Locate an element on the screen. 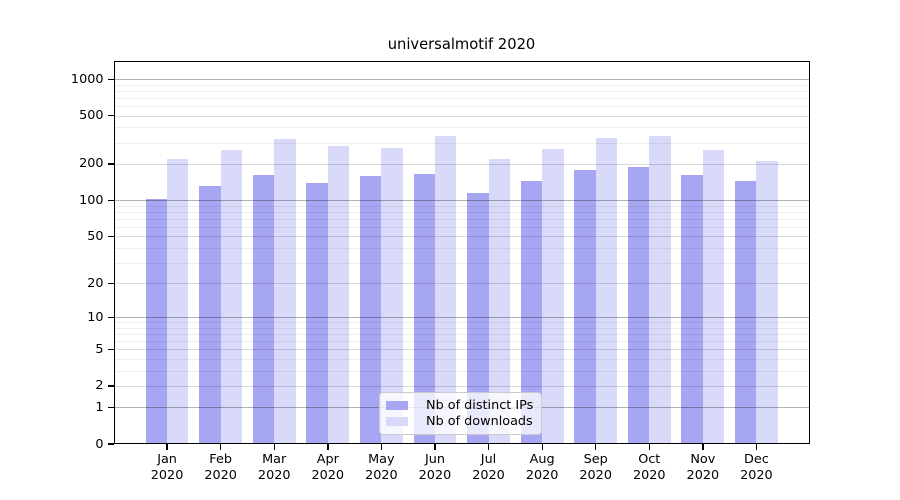  bar-distinct-ips-apr is located at coordinates (317, 313).